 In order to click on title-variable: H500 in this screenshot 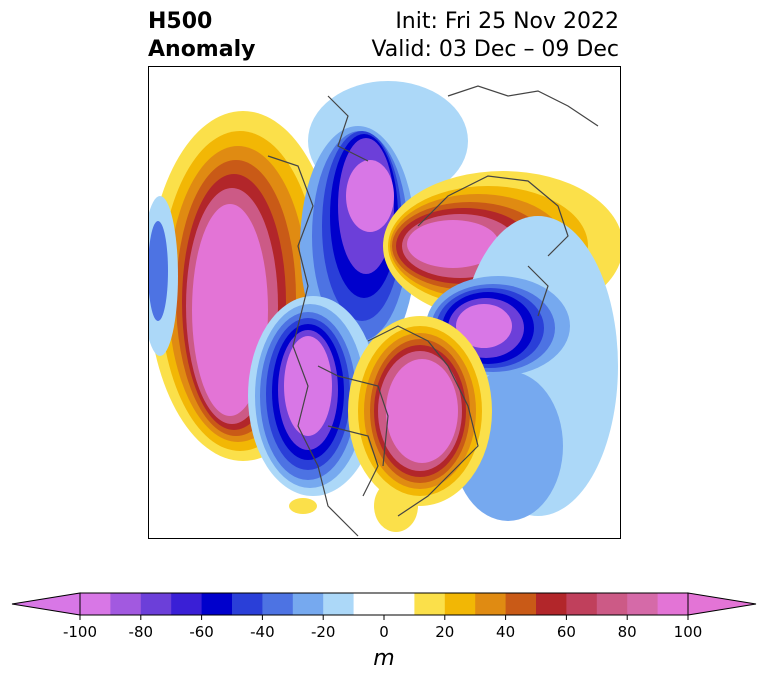, I will do `click(180, 21)`.